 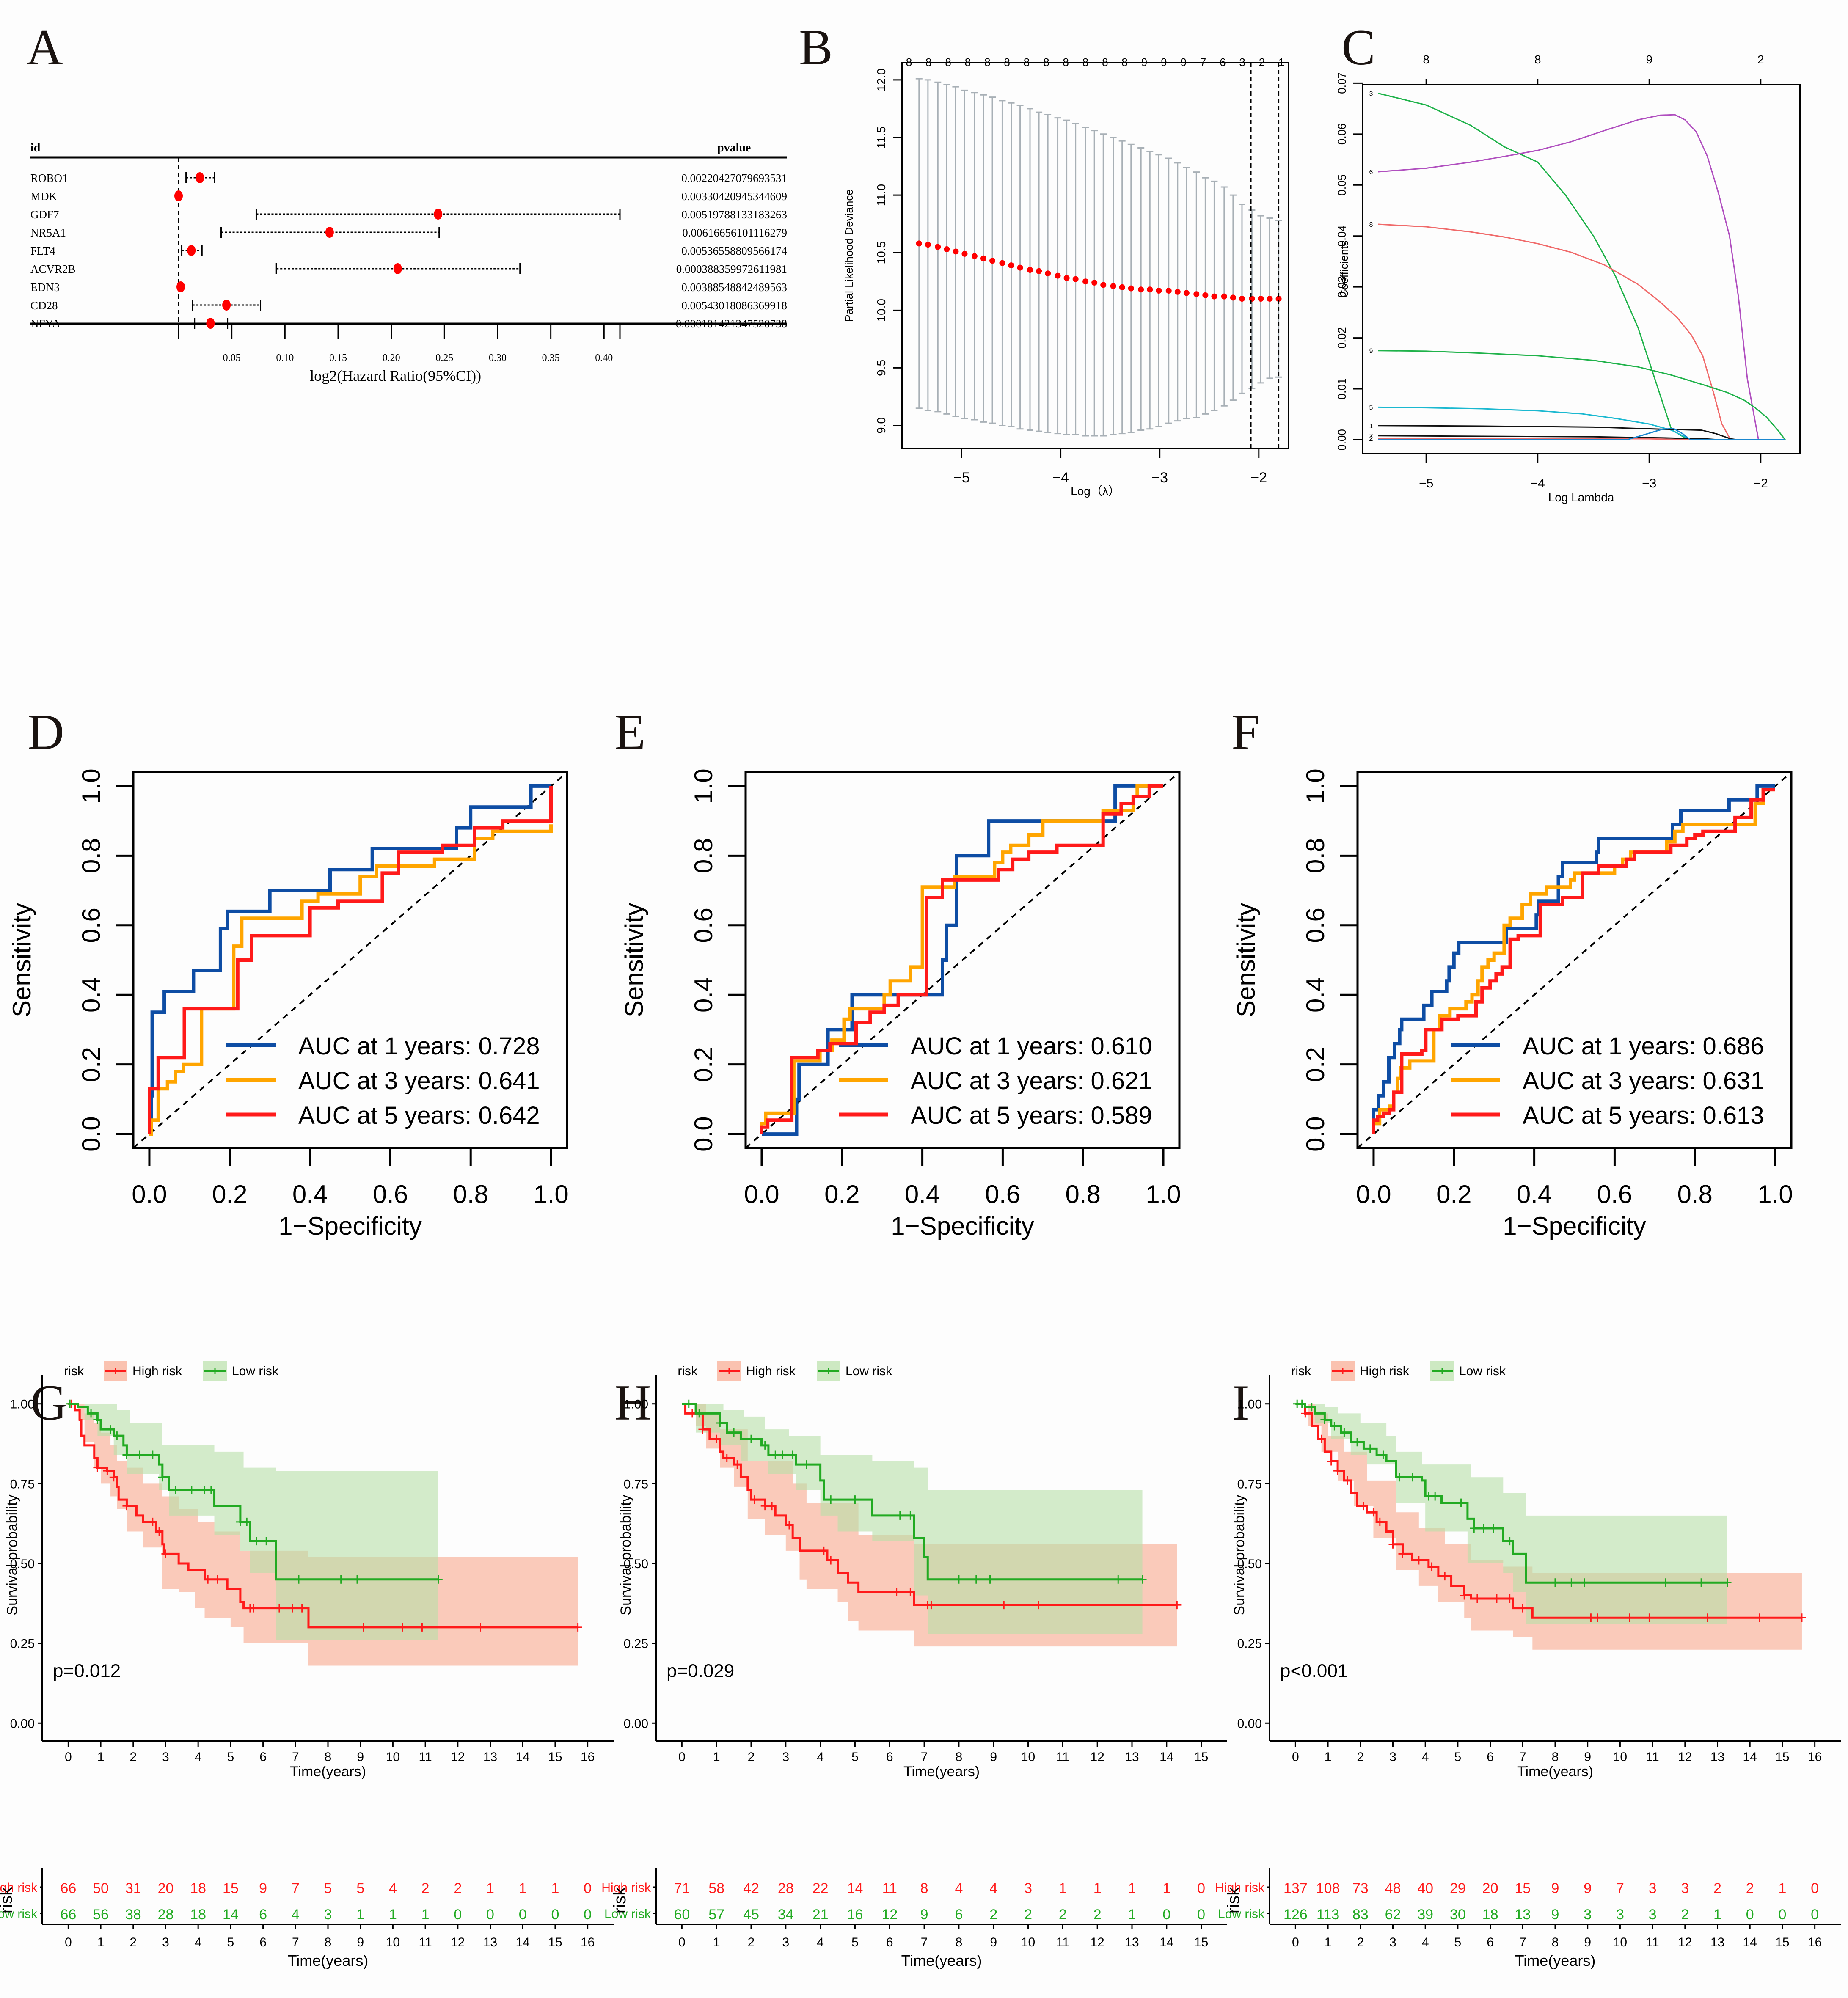 What do you see at coordinates (1385, 1371) in the screenshot?
I see `legend-label: High risk` at bounding box center [1385, 1371].